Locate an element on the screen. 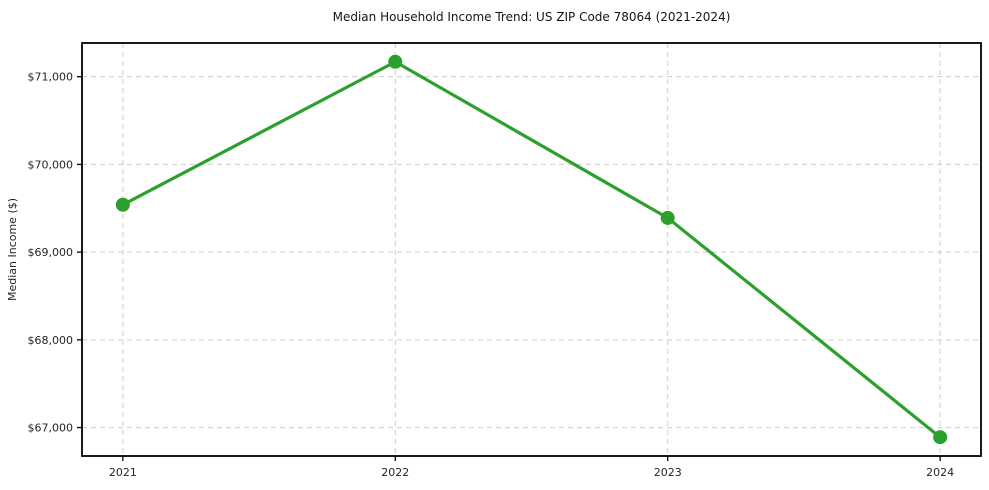 This screenshot has width=989, height=490. y-tick-label: $69,000 is located at coordinates (51, 252).